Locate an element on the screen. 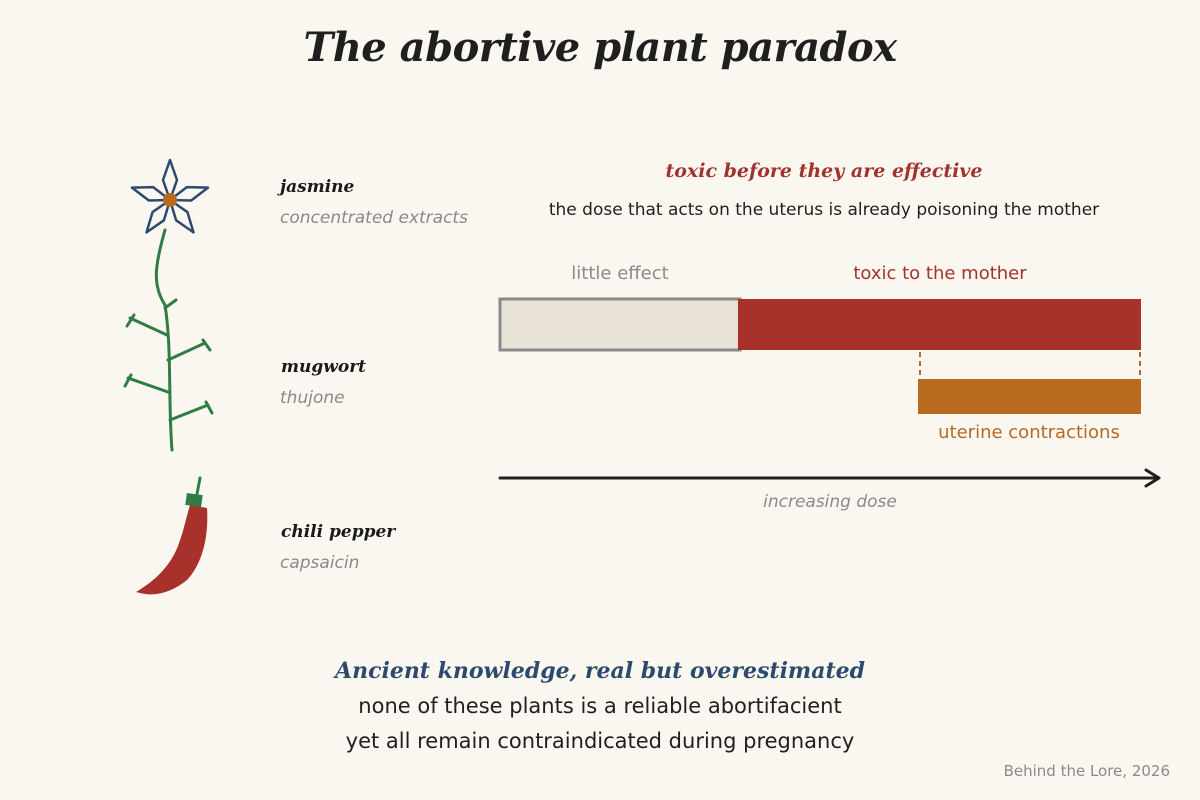  credit: Behind the Lore, 2026 is located at coordinates (1086, 771).